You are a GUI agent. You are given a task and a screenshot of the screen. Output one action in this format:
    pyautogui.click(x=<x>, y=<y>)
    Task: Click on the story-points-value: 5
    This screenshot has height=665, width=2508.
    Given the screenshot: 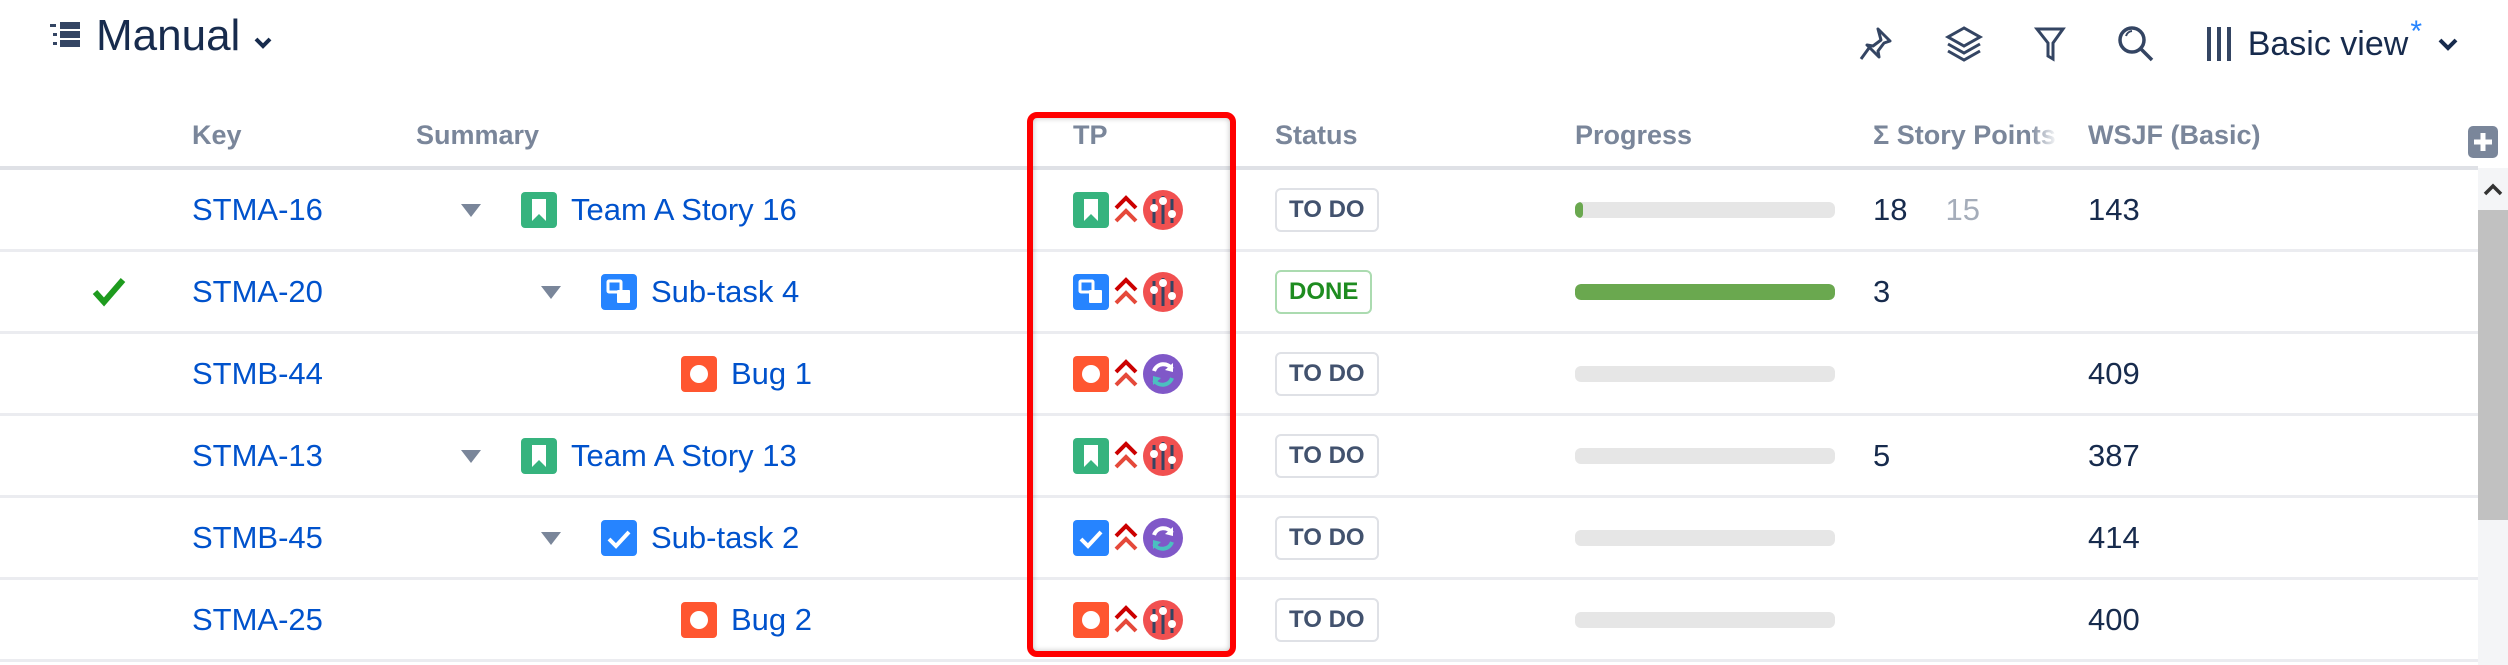 What is the action you would take?
    pyautogui.click(x=1882, y=455)
    